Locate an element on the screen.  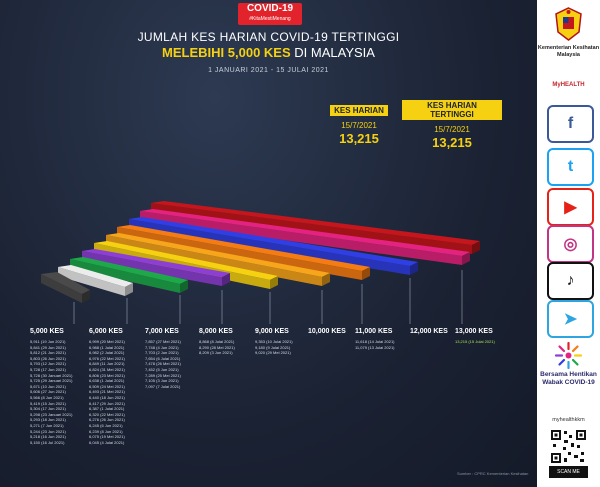
level-entry: 5,671 (10 Jun 2021) is located at coordinates (48, 386).